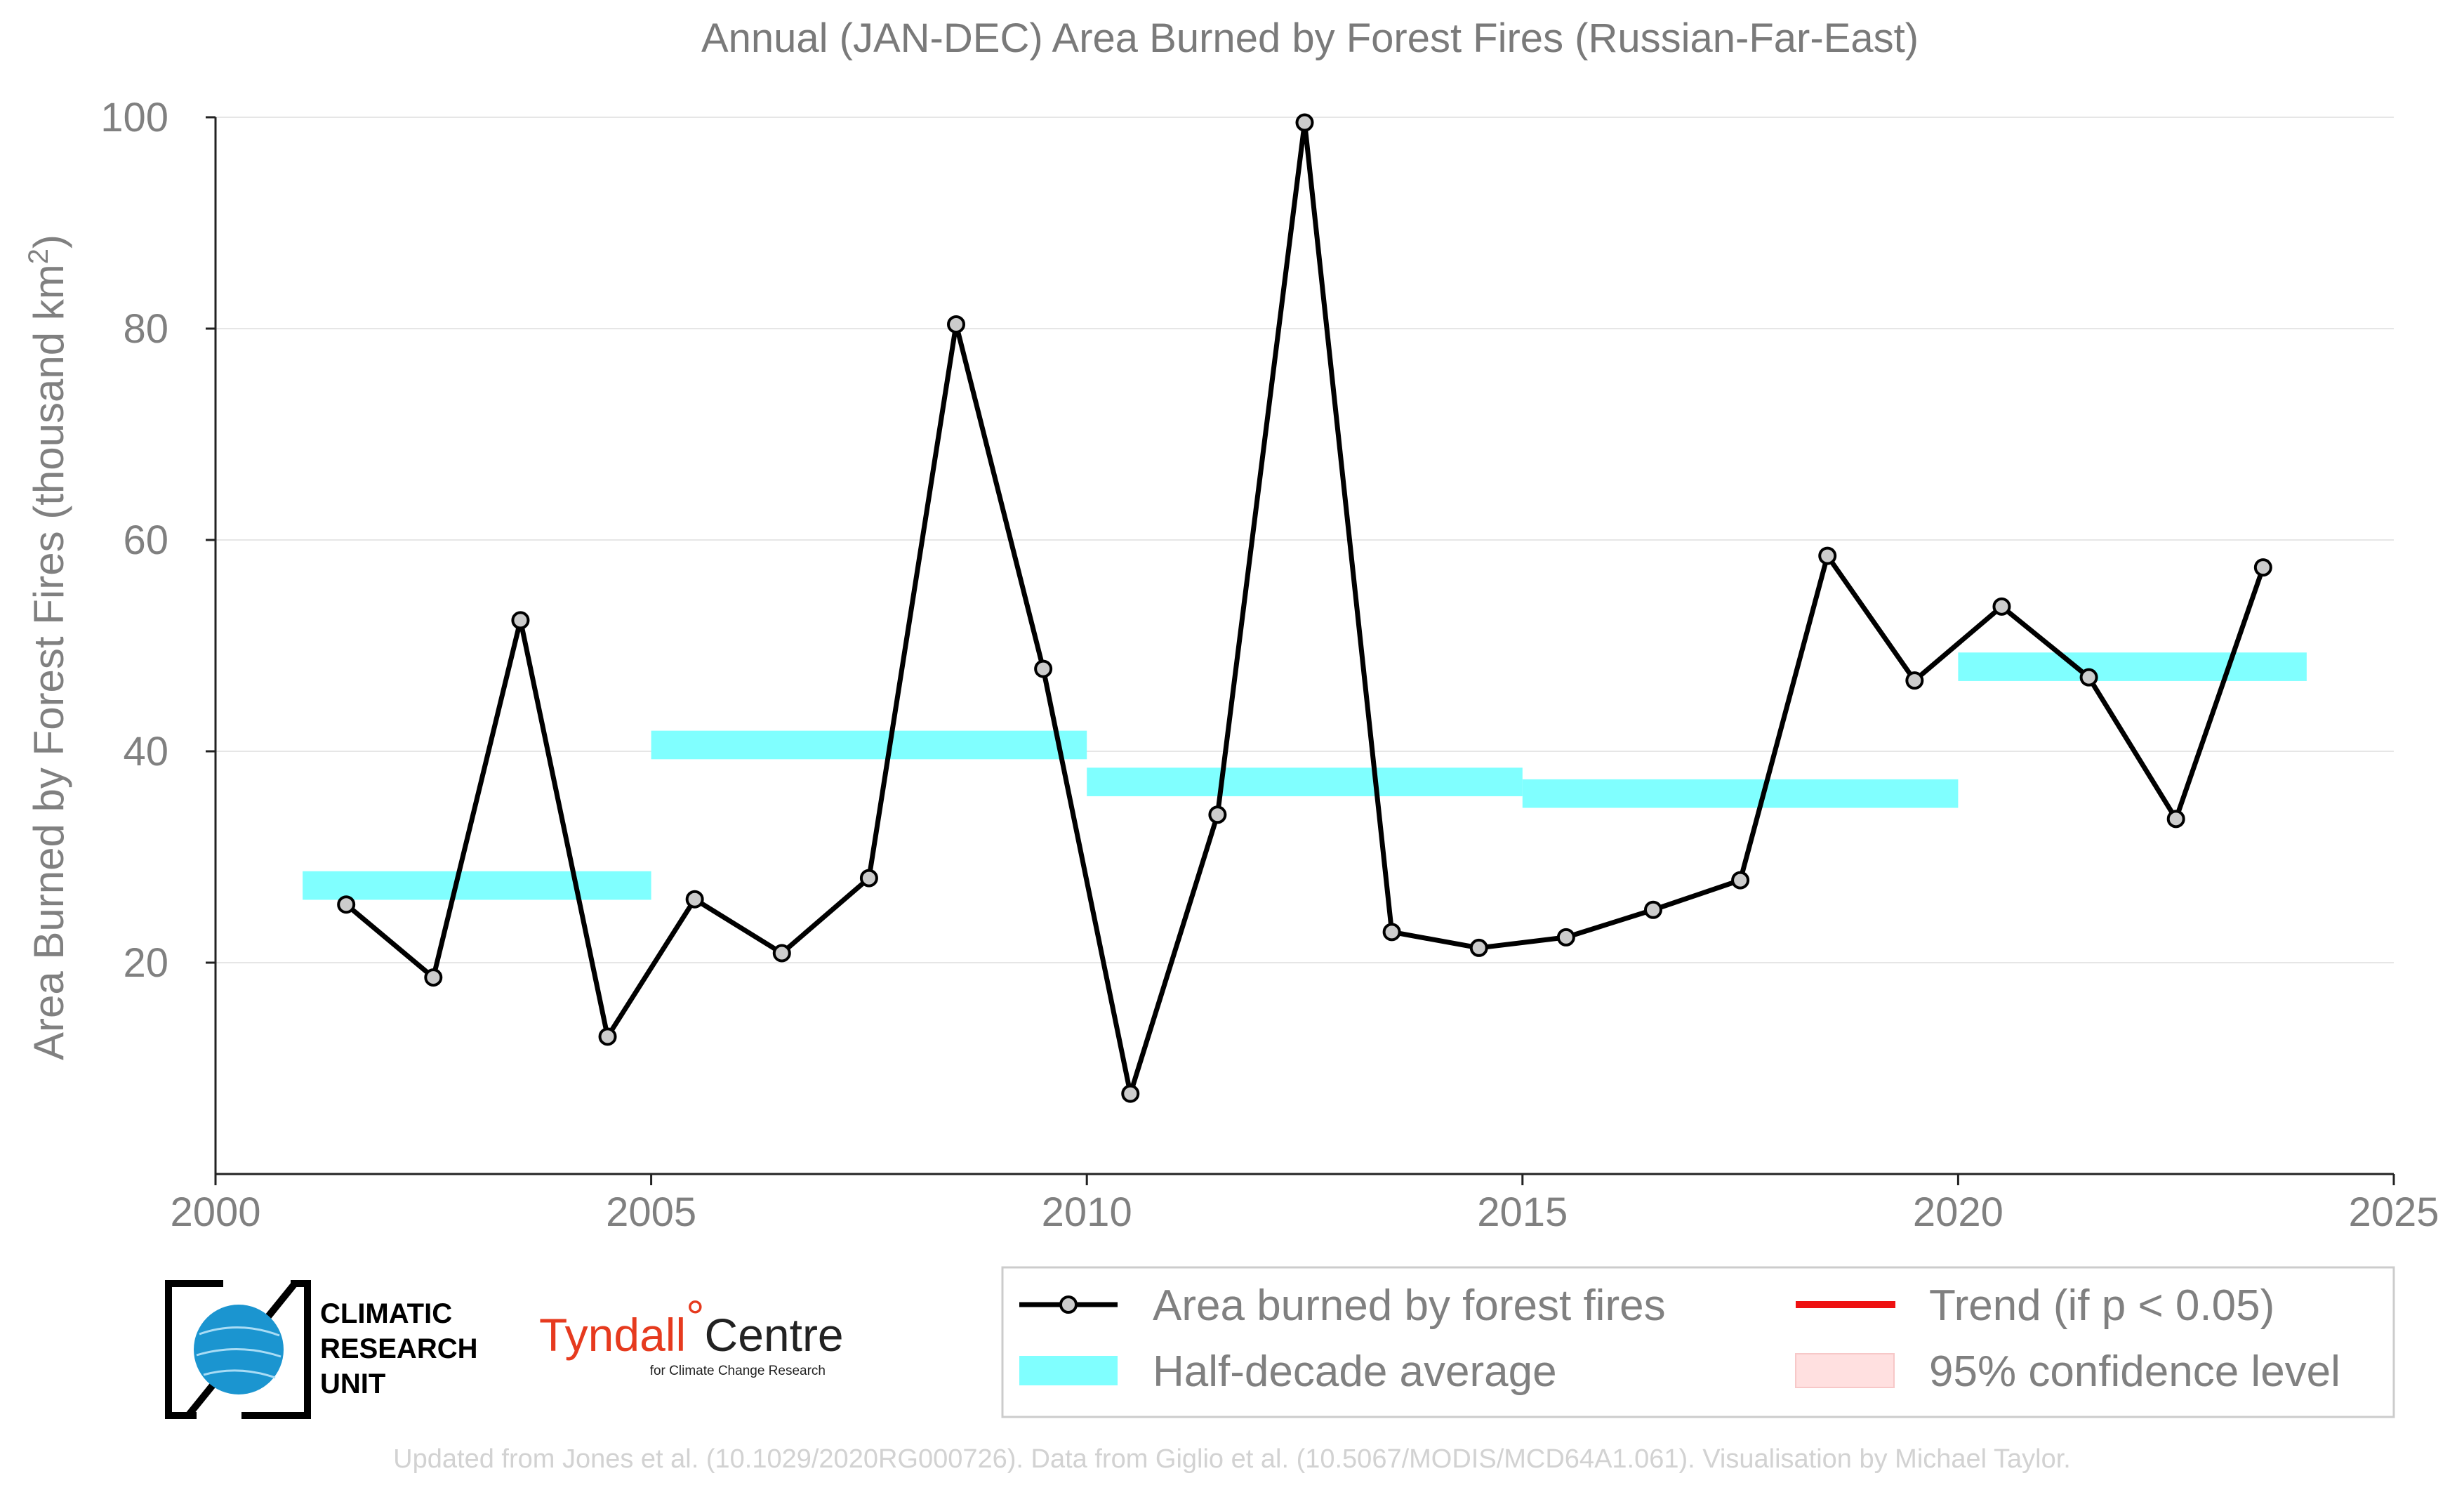 The height and width of the screenshot is (1497, 2464). Describe the element at coordinates (1218, 814) in the screenshot. I see `data-point-2011.5` at that location.